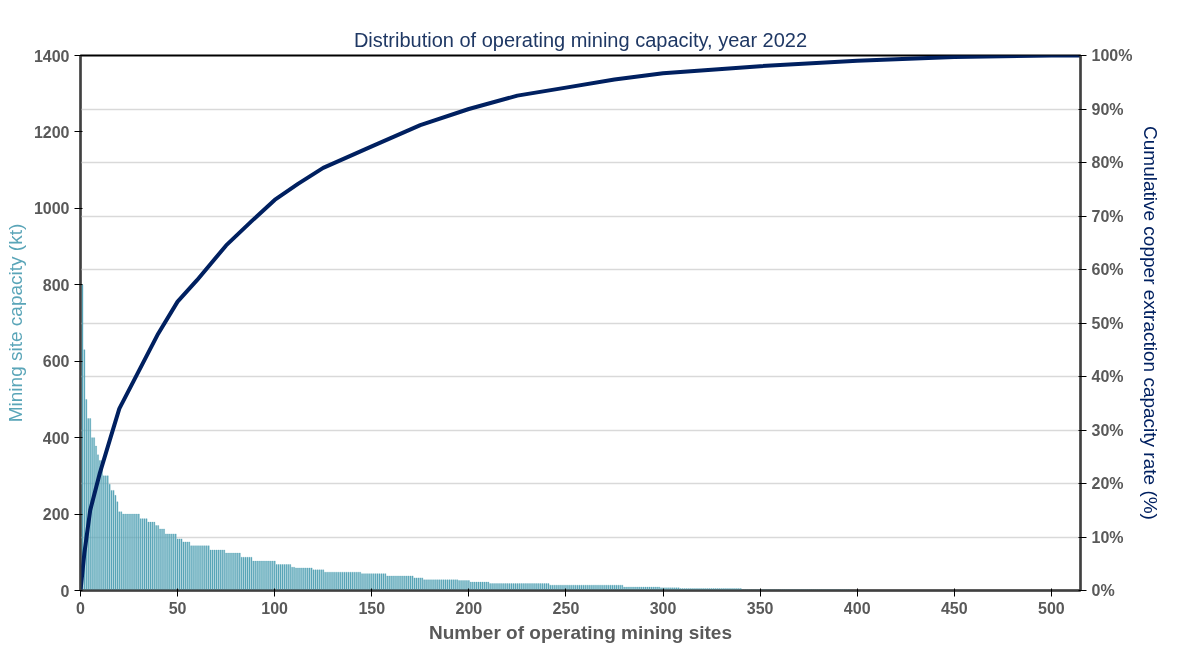 The width and height of the screenshot is (1177, 665). Describe the element at coordinates (51, 132) in the screenshot. I see `y-tick-label: 1200` at that location.